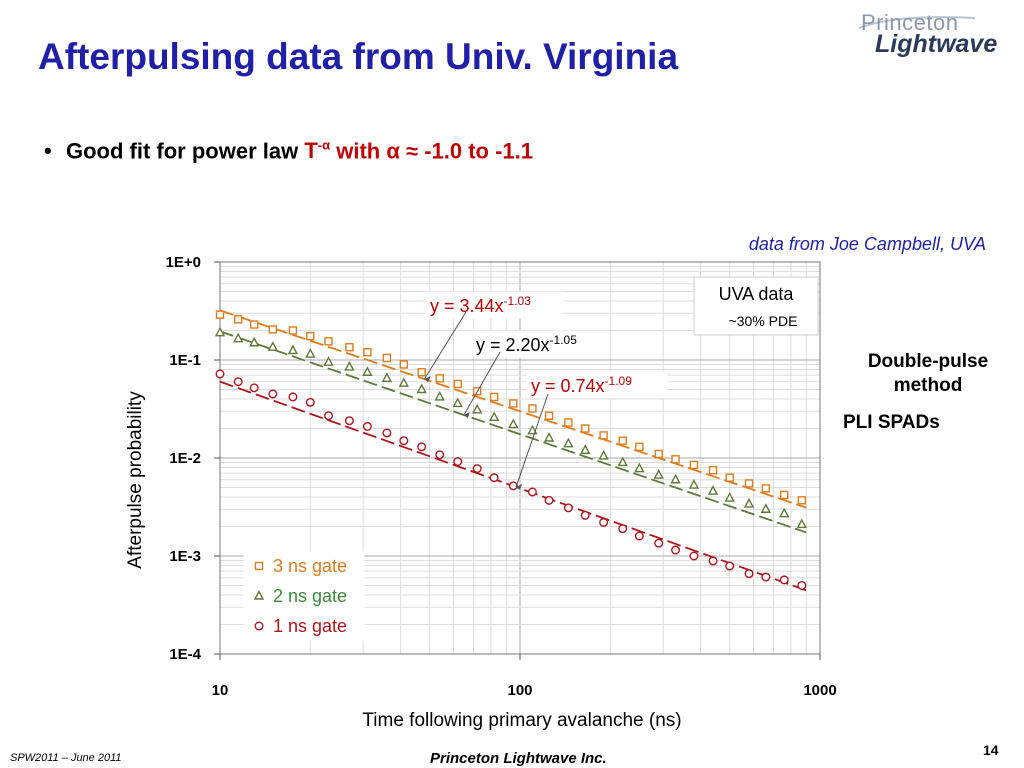 Image resolution: width=1024 pixels, height=768 pixels. Describe the element at coordinates (358, 151) in the screenshot. I see `bullet-with: with` at that location.